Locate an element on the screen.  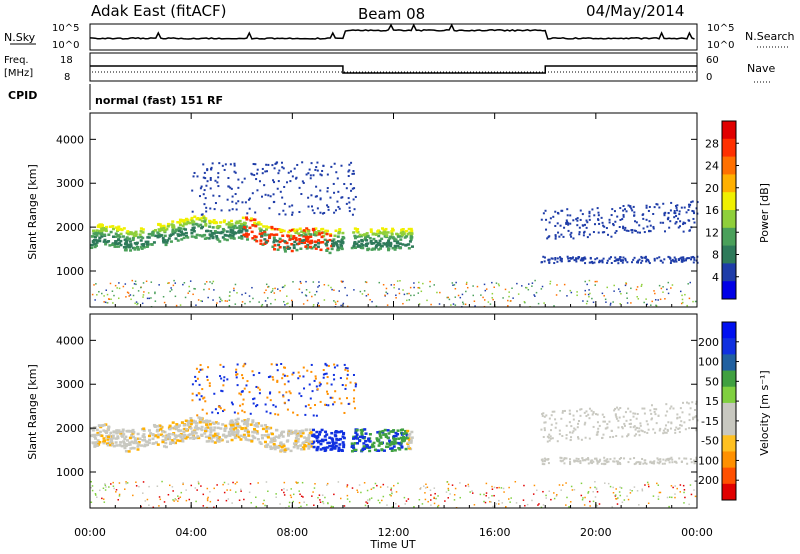
noise-panel-frame is located at coordinates (393, 37).